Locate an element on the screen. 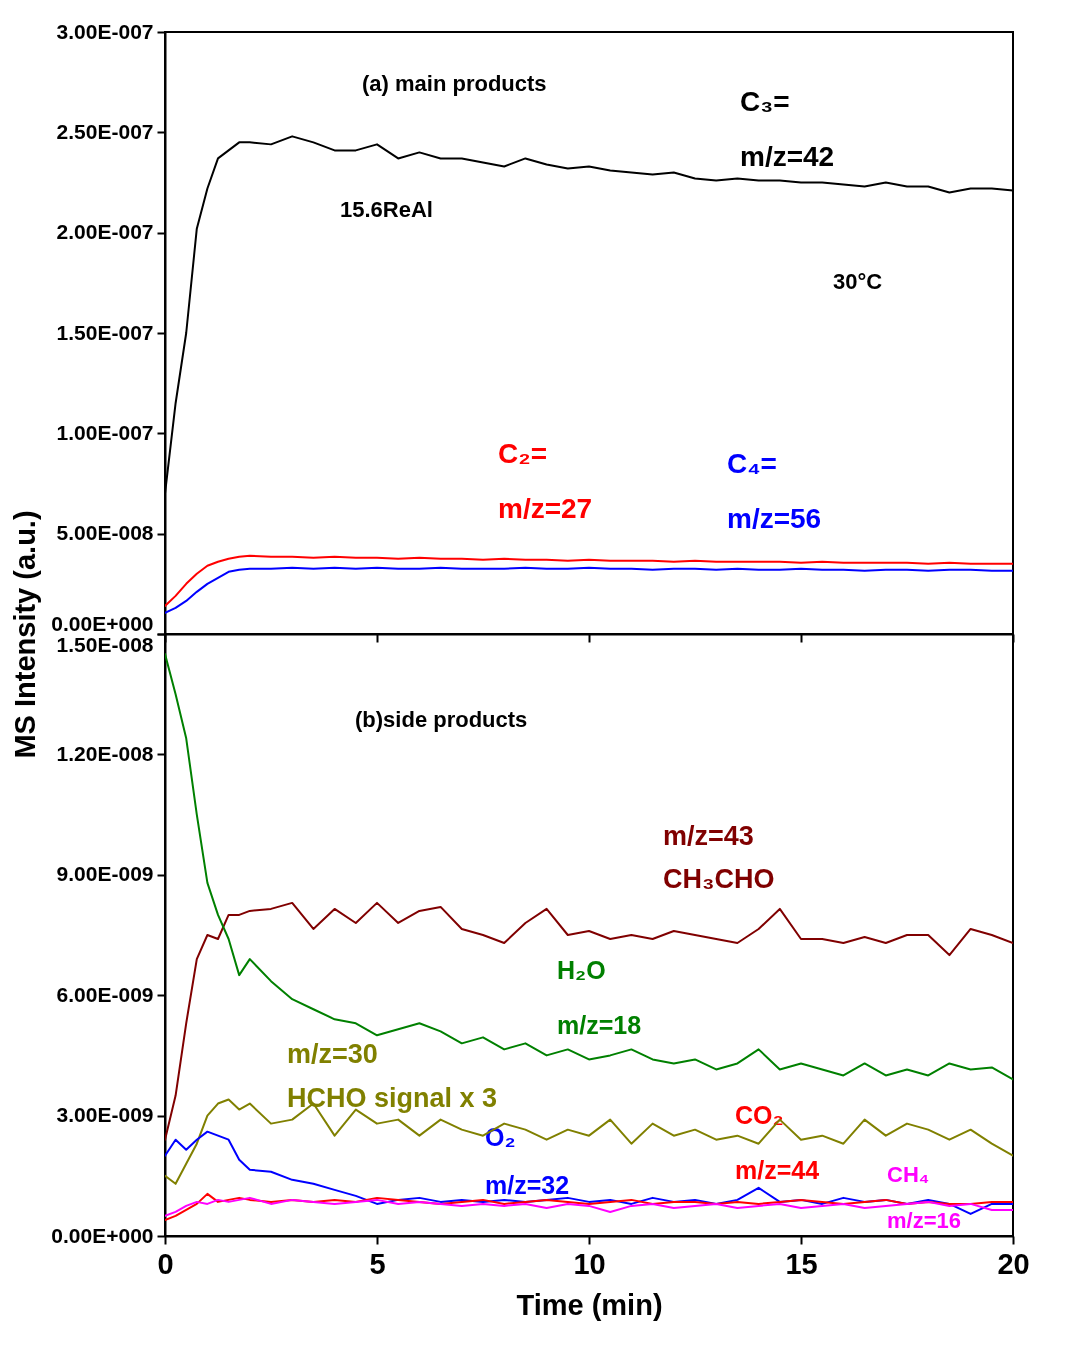 Image resolution: width=1070 pixels, height=1346 pixels. series-label: CO₂ m/z=44 is located at coordinates (777, 1142).